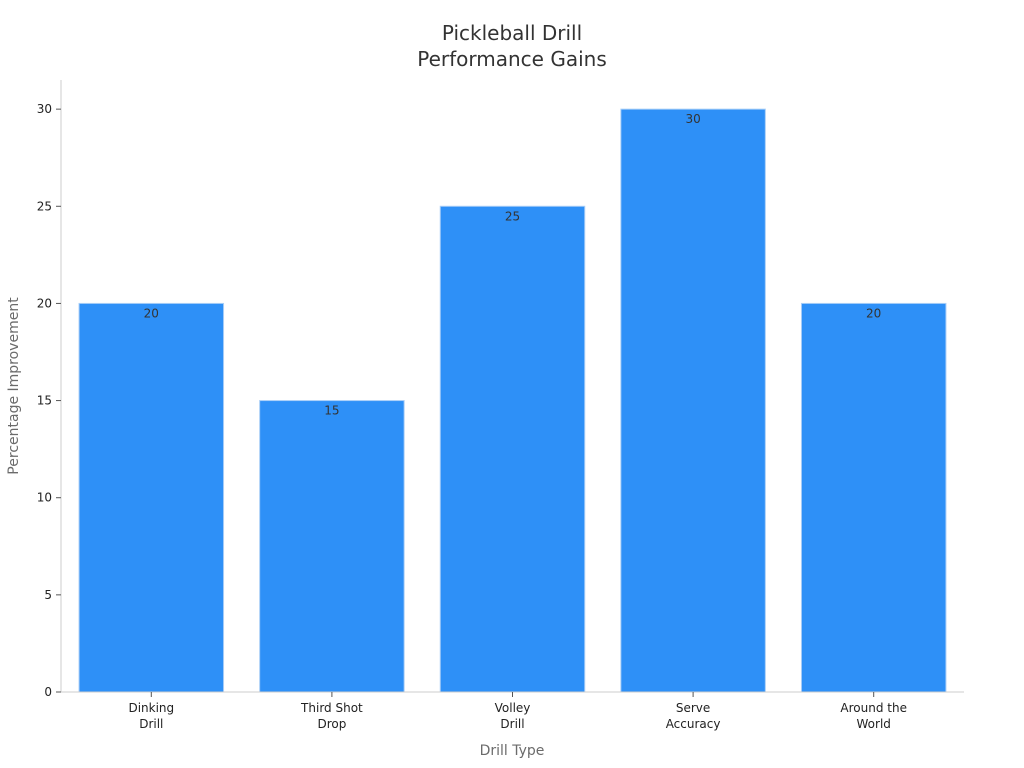 The width and height of the screenshot is (1024, 768). I want to click on y-tick-label: 5, so click(48, 595).